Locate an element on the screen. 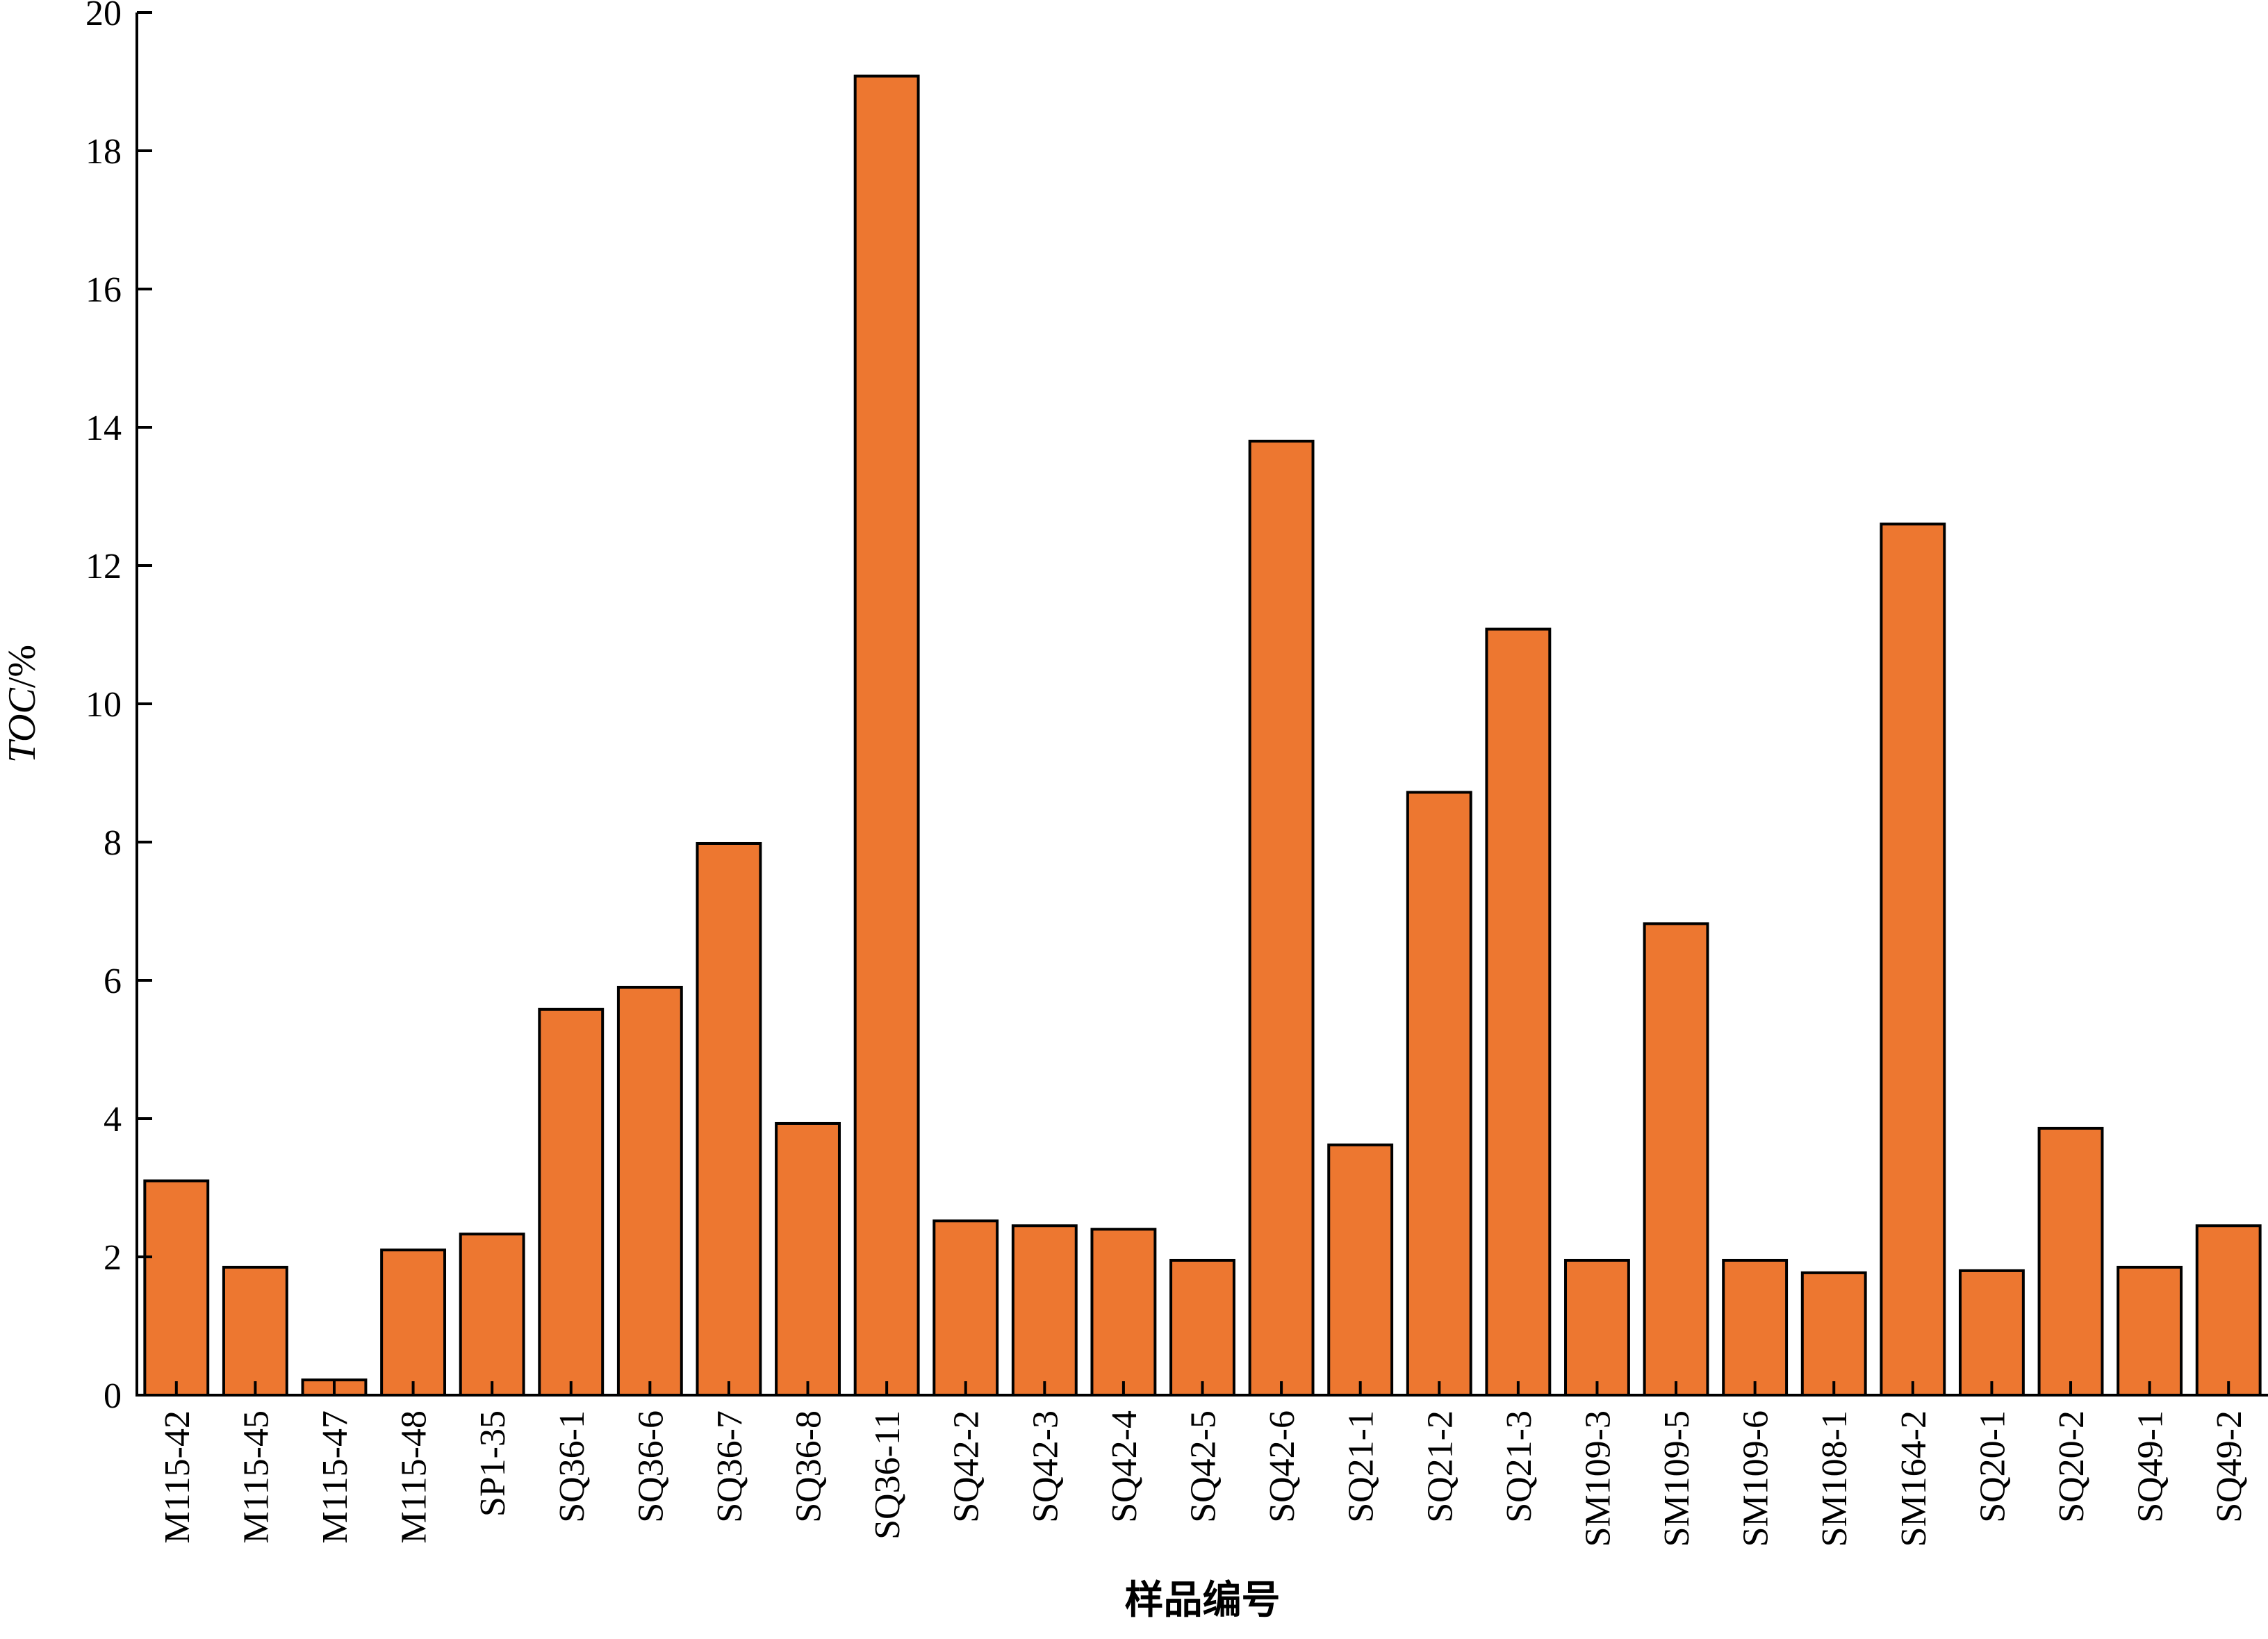 Image resolution: width=2268 pixels, height=1639 pixels. x-tick-label: SQ36-1 is located at coordinates (572, 1466).